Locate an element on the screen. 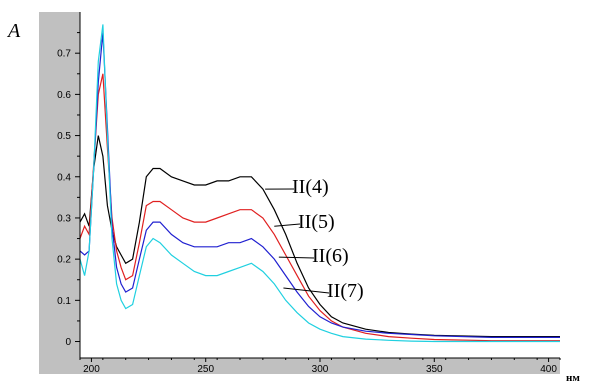 The height and width of the screenshot is (386, 594). series-labels: II(4) II(5) II(6) II(7) is located at coordinates (328, 239).